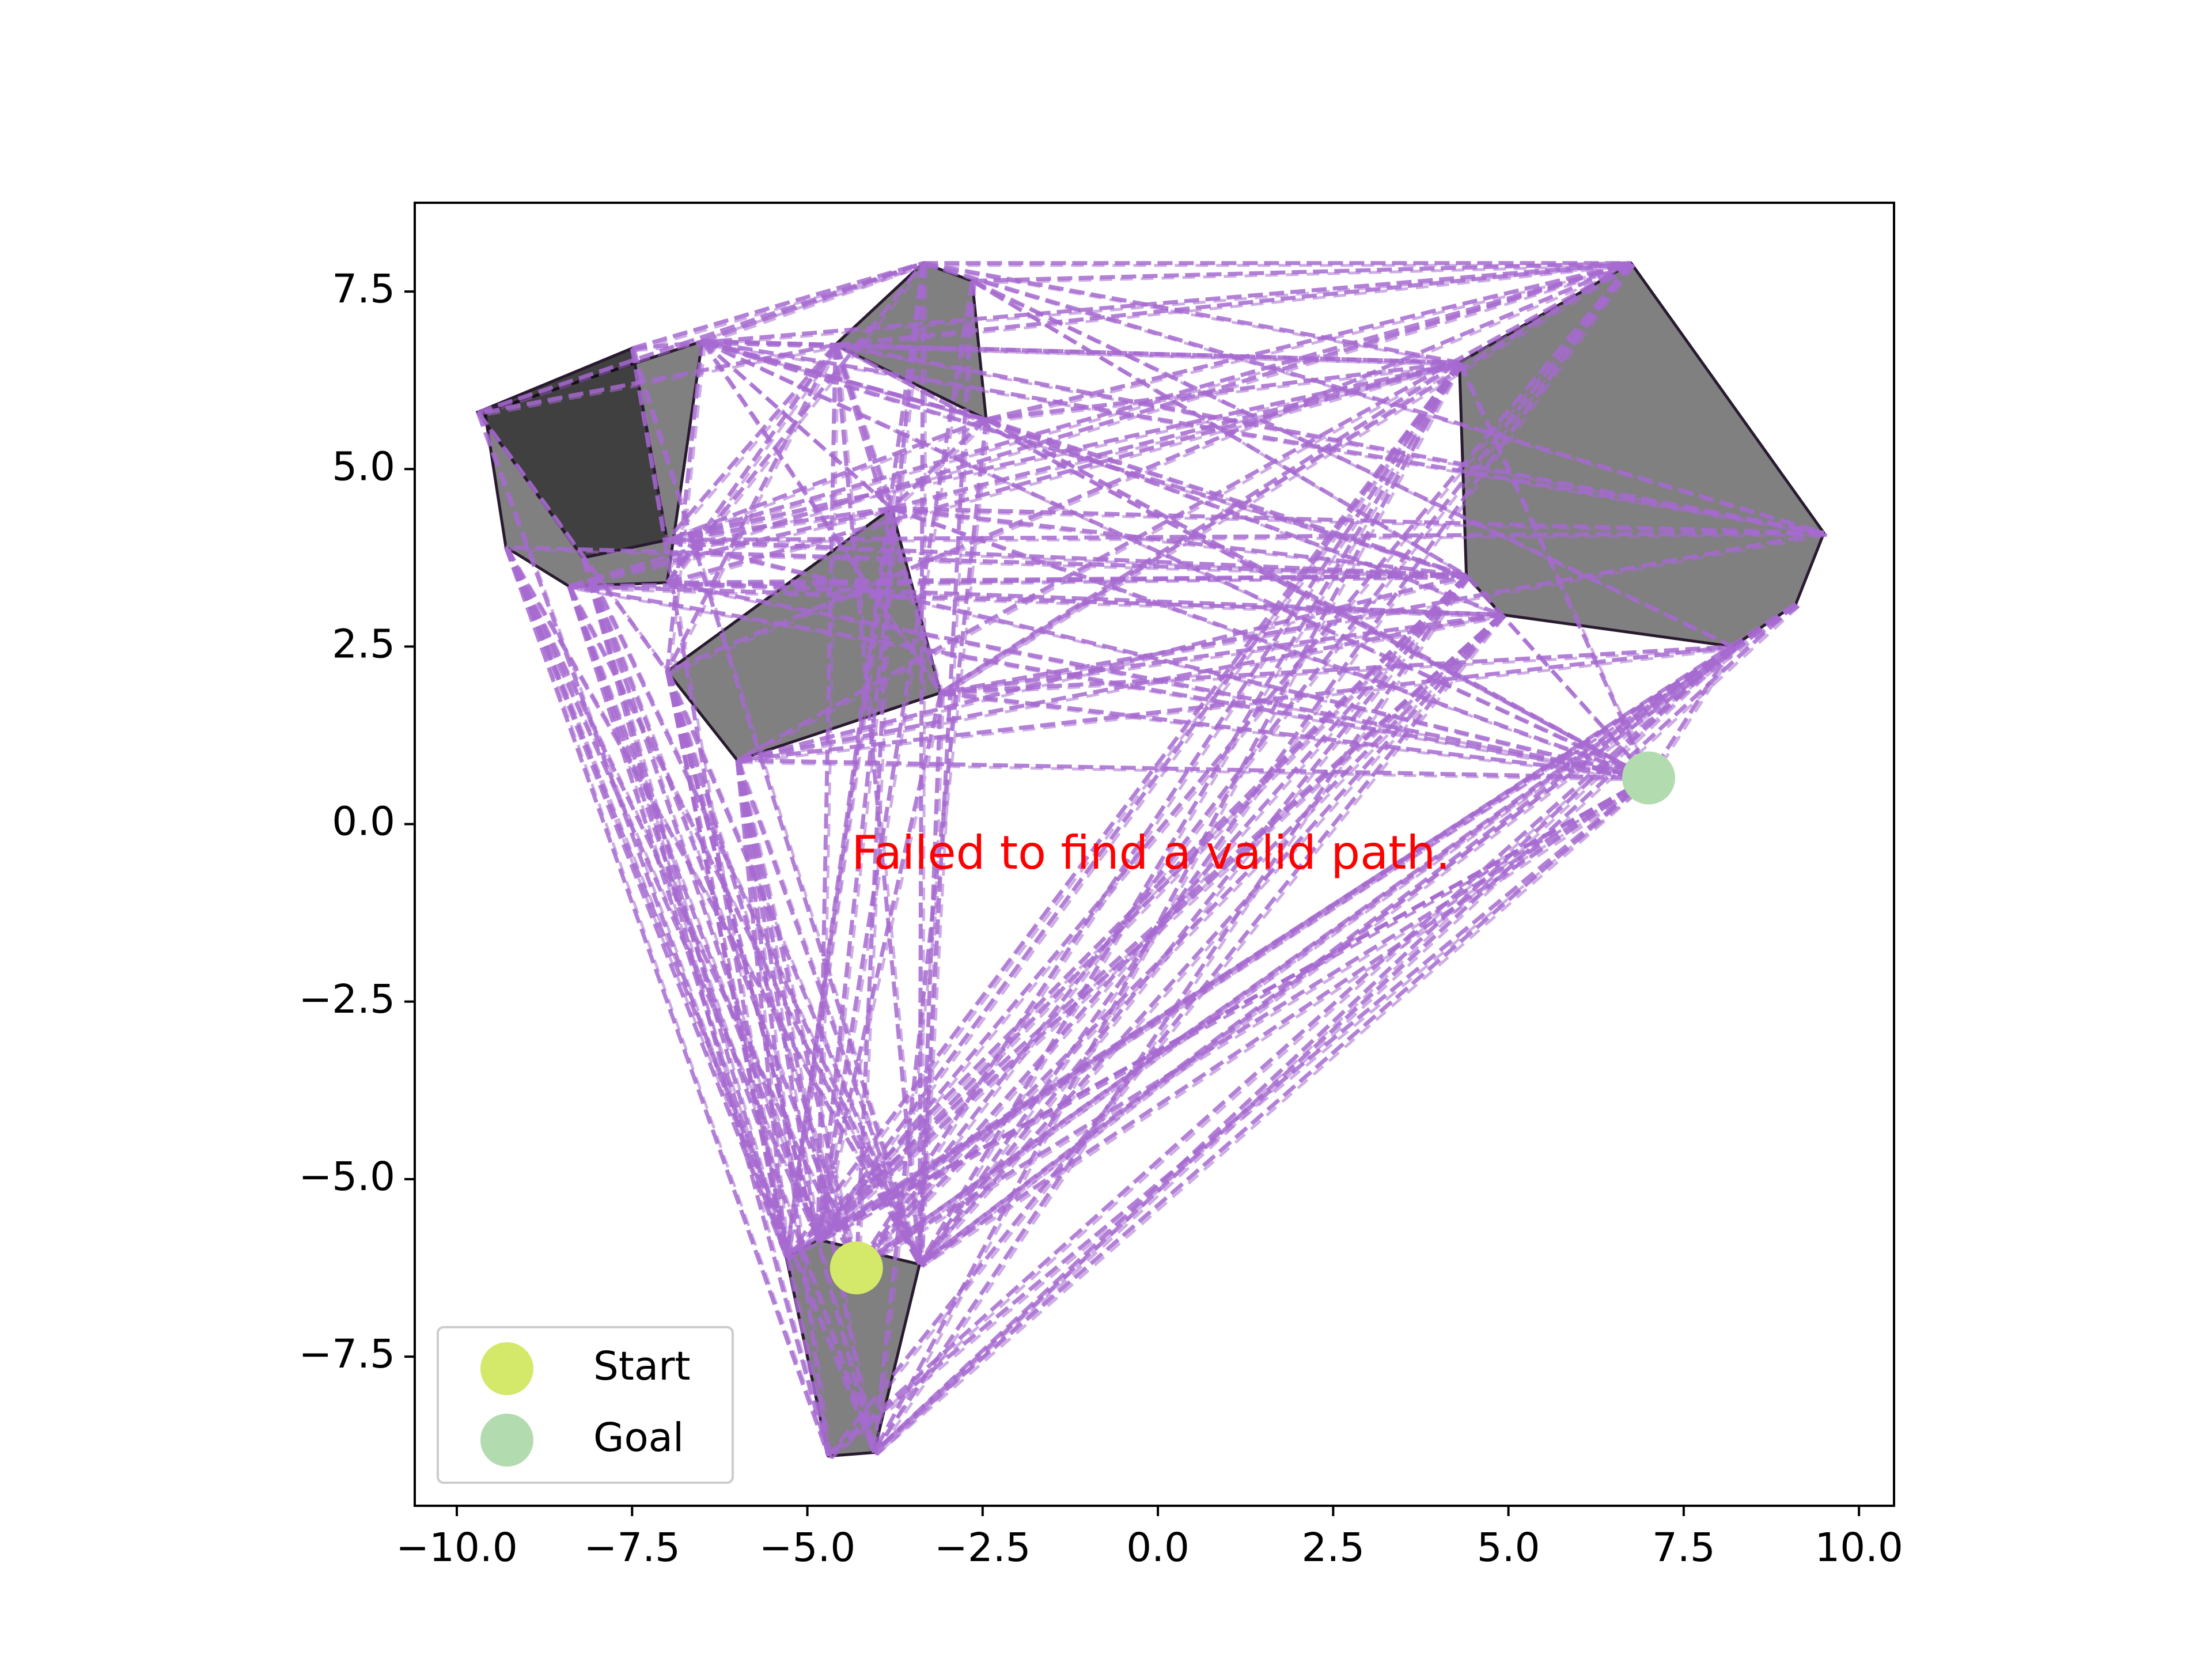  I want to click on marker-layer, so click(1253, 1023).